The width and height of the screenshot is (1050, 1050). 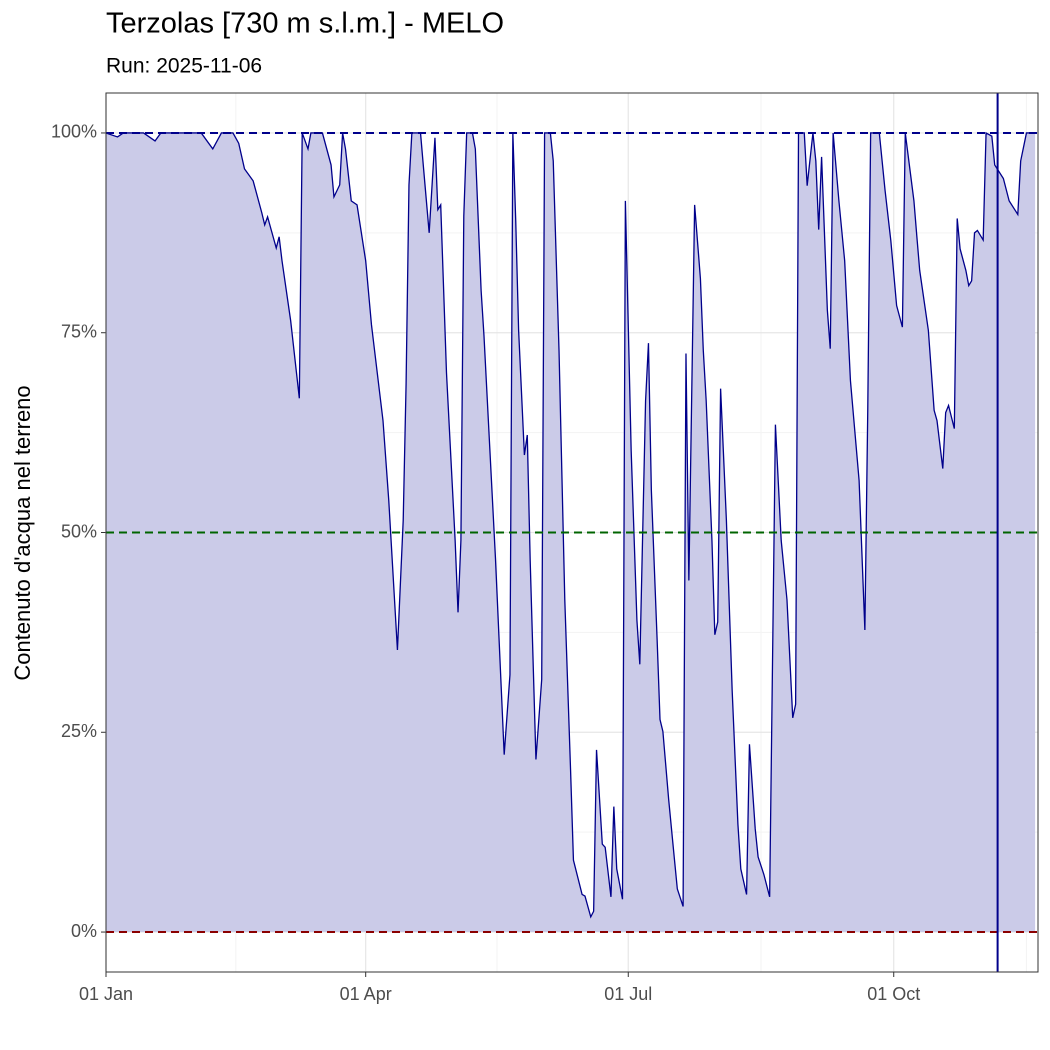 What do you see at coordinates (79, 331) in the screenshot?
I see `y-tick-label: 75%` at bounding box center [79, 331].